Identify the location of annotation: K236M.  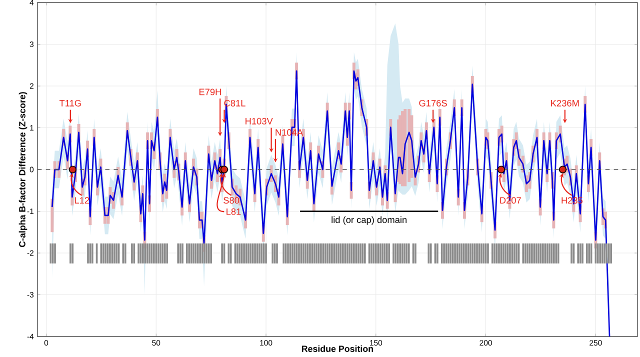
(565, 103).